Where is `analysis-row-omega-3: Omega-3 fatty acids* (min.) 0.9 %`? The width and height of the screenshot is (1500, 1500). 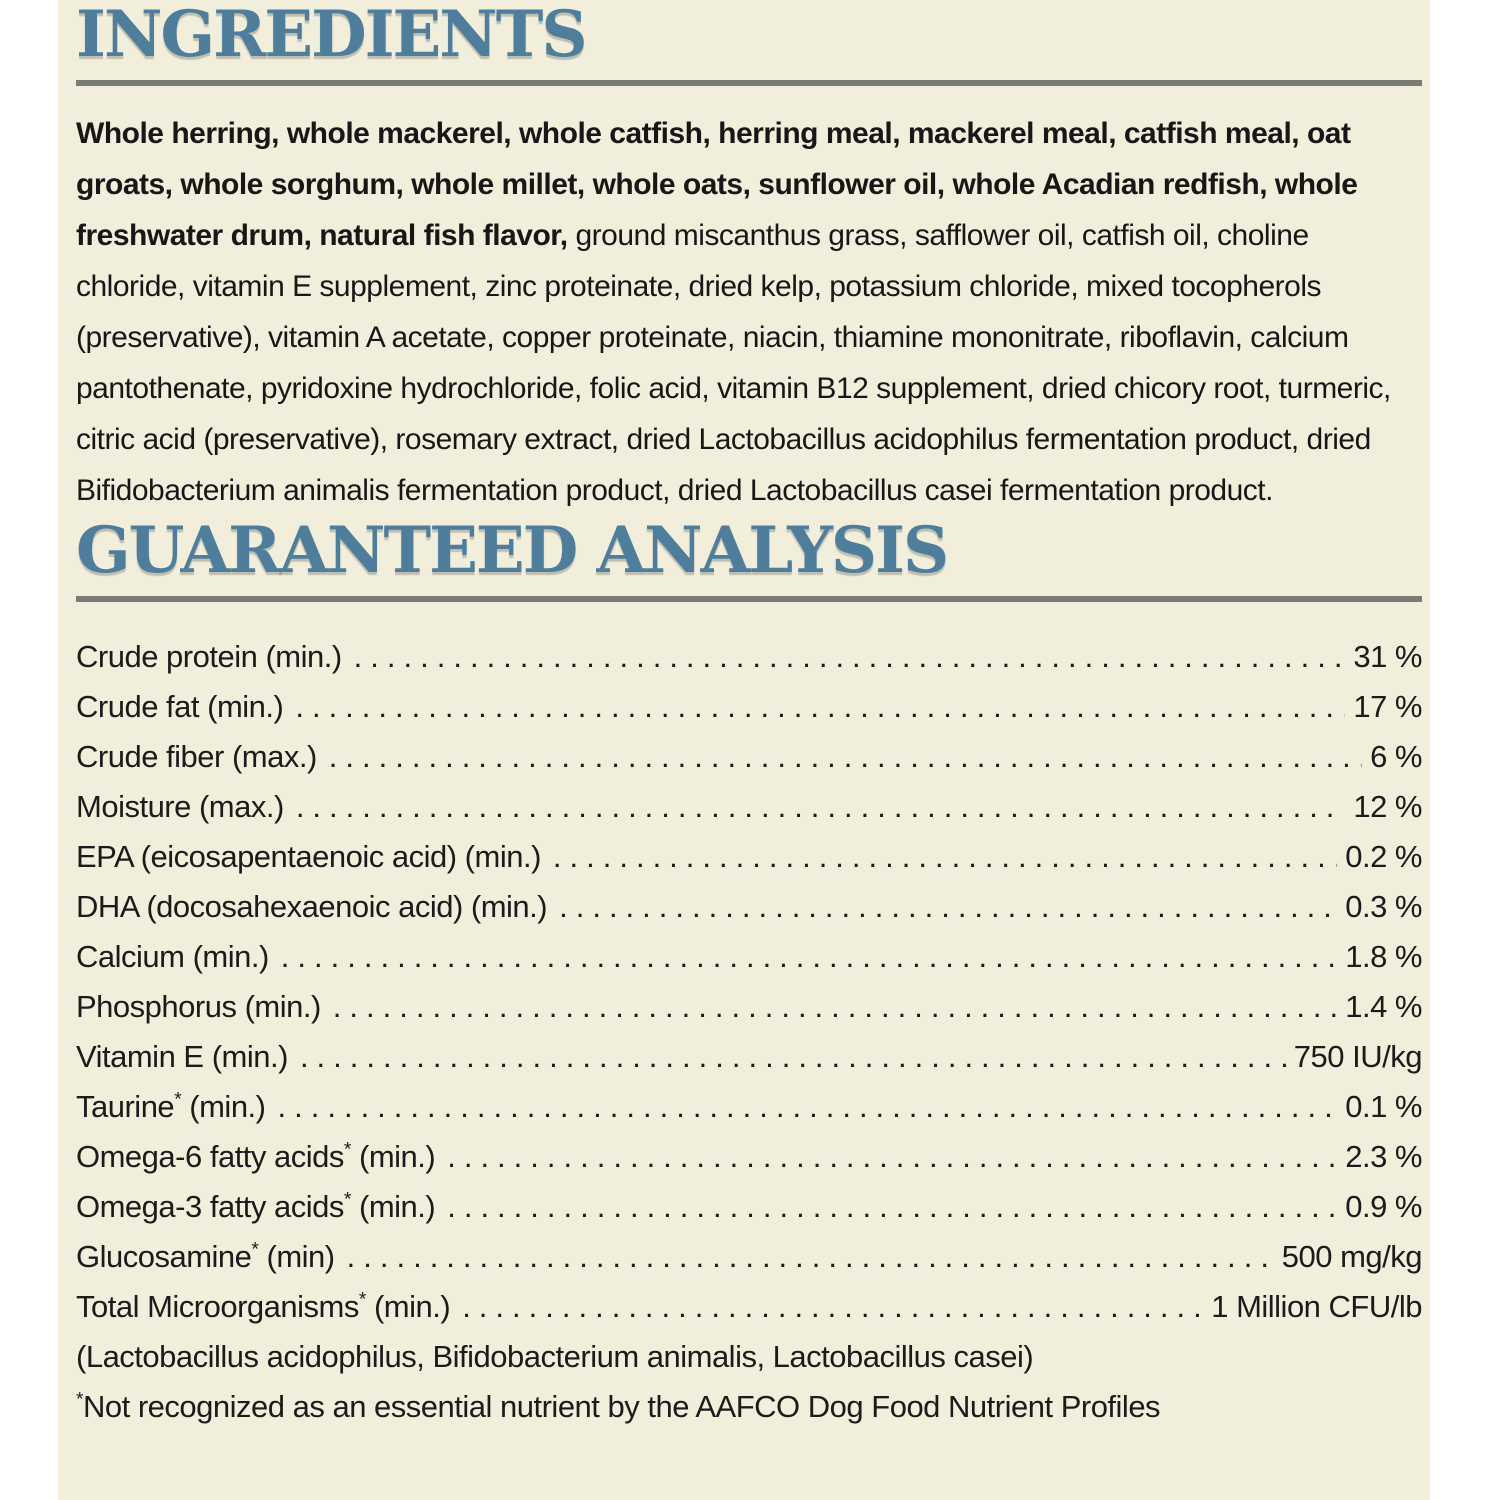 analysis-row-omega-3: Omega-3 fatty acids* (min.) 0.9 % is located at coordinates (749, 1207).